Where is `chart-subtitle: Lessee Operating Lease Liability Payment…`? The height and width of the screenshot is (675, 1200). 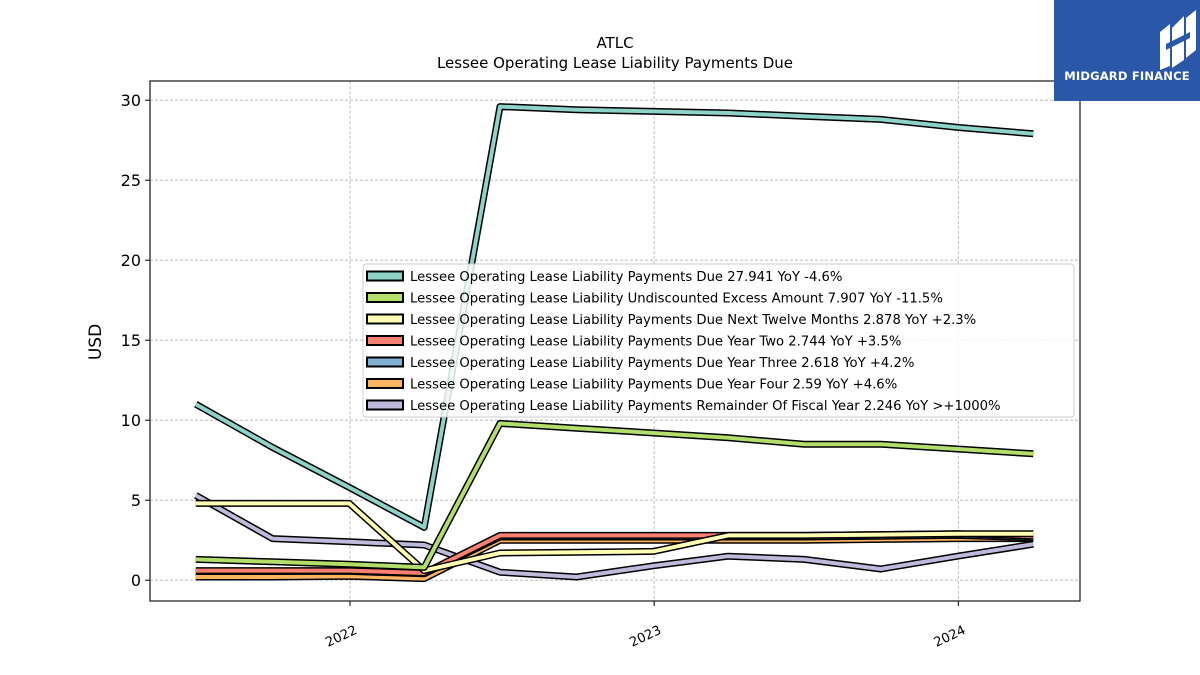 chart-subtitle: Lessee Operating Lease Liability Payment… is located at coordinates (615, 63).